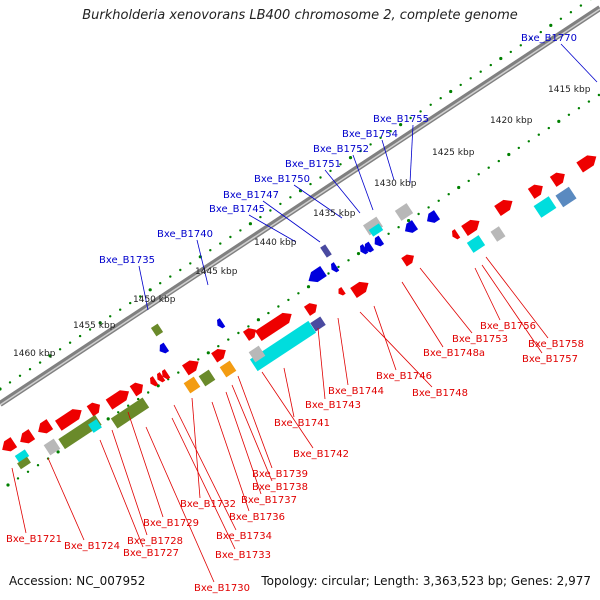 This screenshot has width=600, height=600. What do you see at coordinates (408, 260) in the screenshot?
I see `gene-feature-30-shape` at bounding box center [408, 260].